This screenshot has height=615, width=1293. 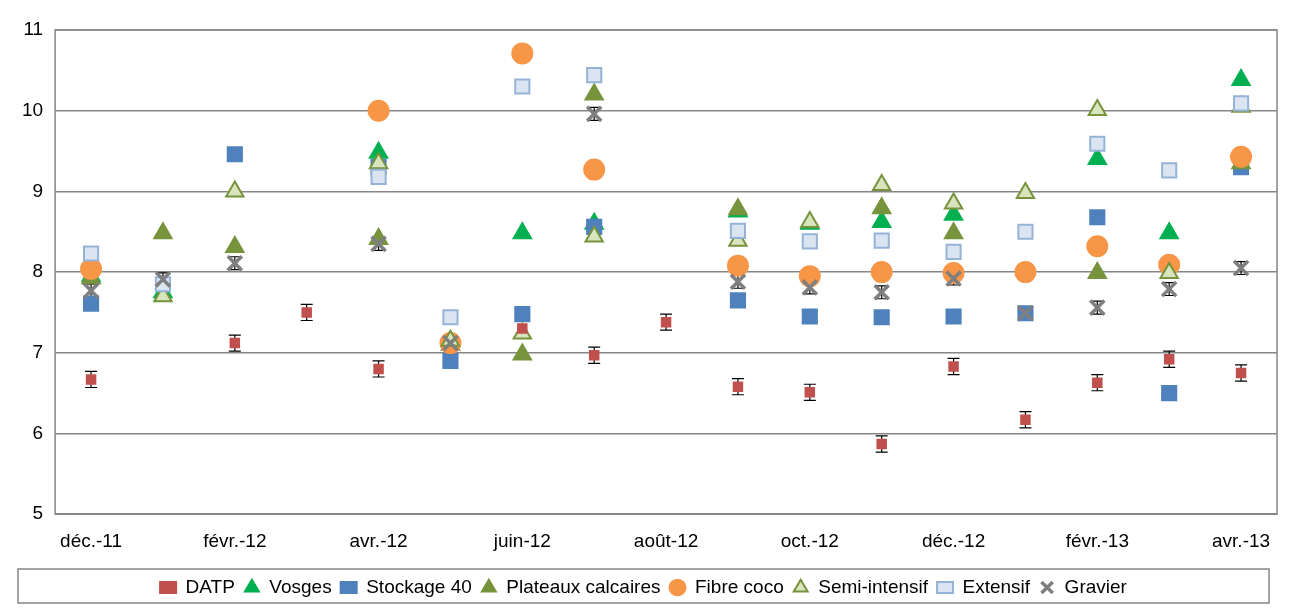 I want to click on y-tick-label: 6, so click(x=38, y=432).